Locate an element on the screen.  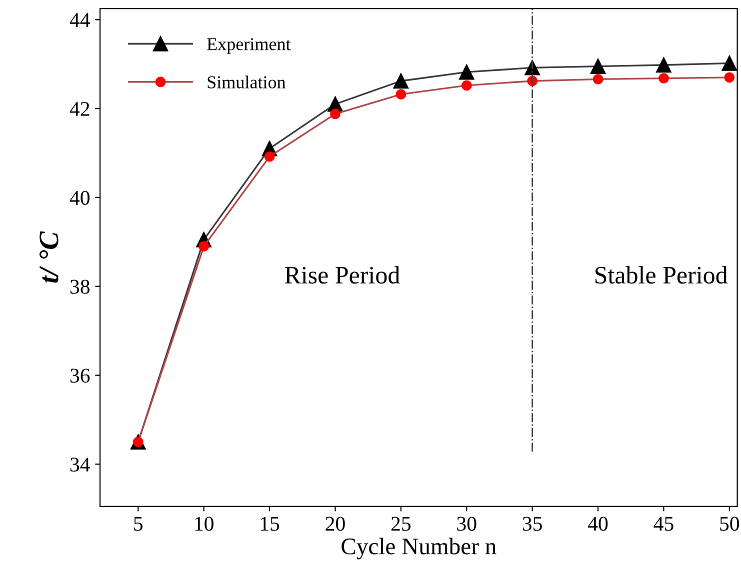
y-tick-label: 40 is located at coordinates (80, 197).